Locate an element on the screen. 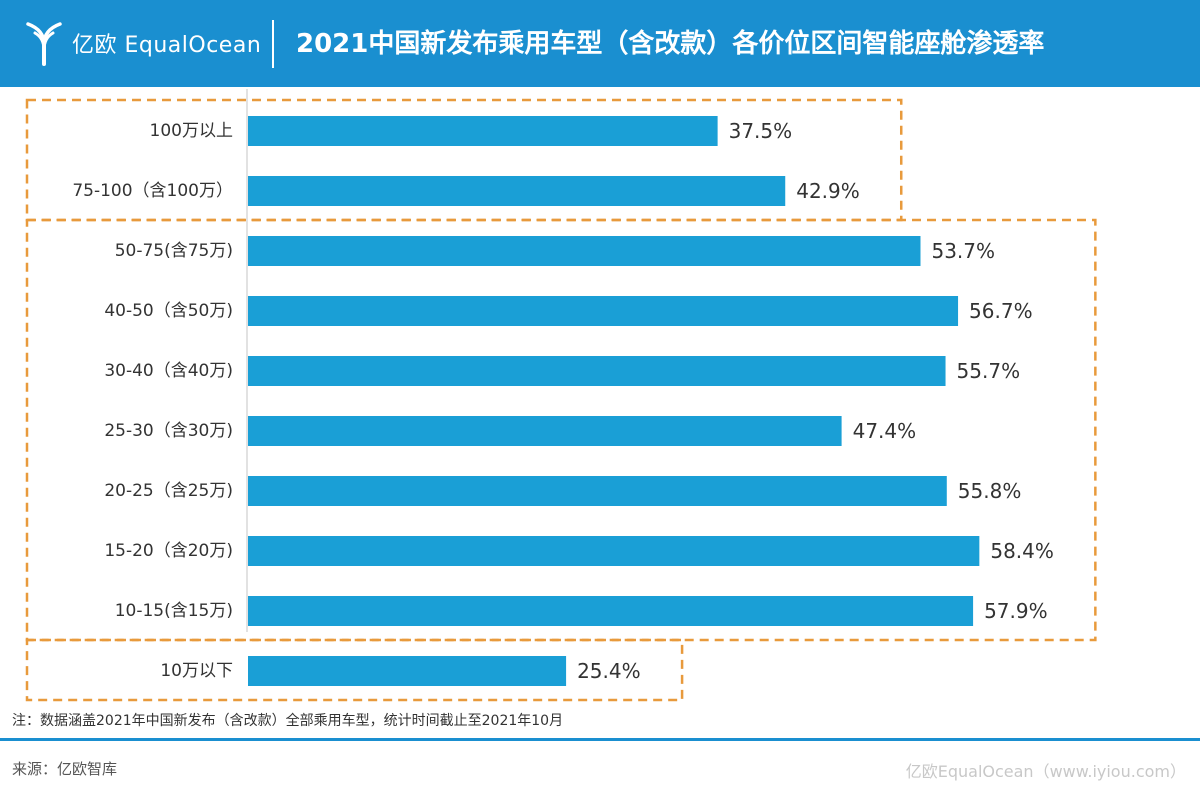 The width and height of the screenshot is (1200, 799). data-label: 55.7% is located at coordinates (989, 371).